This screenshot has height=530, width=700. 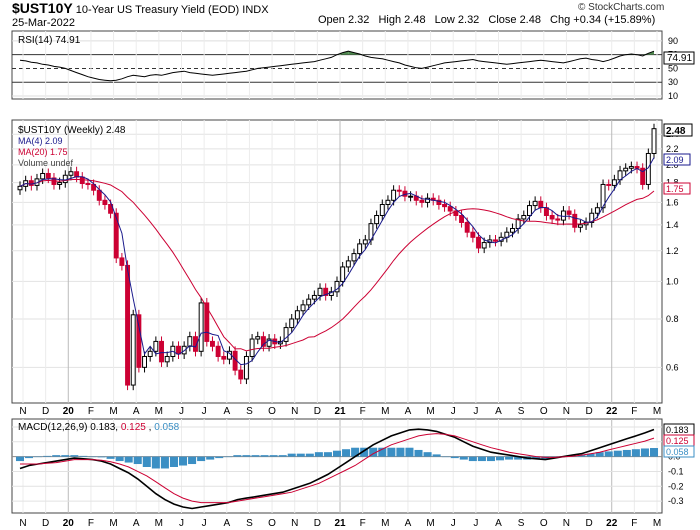 What do you see at coordinates (677, 441) in the screenshot?
I see `signal-badge: 0.125` at bounding box center [677, 441].